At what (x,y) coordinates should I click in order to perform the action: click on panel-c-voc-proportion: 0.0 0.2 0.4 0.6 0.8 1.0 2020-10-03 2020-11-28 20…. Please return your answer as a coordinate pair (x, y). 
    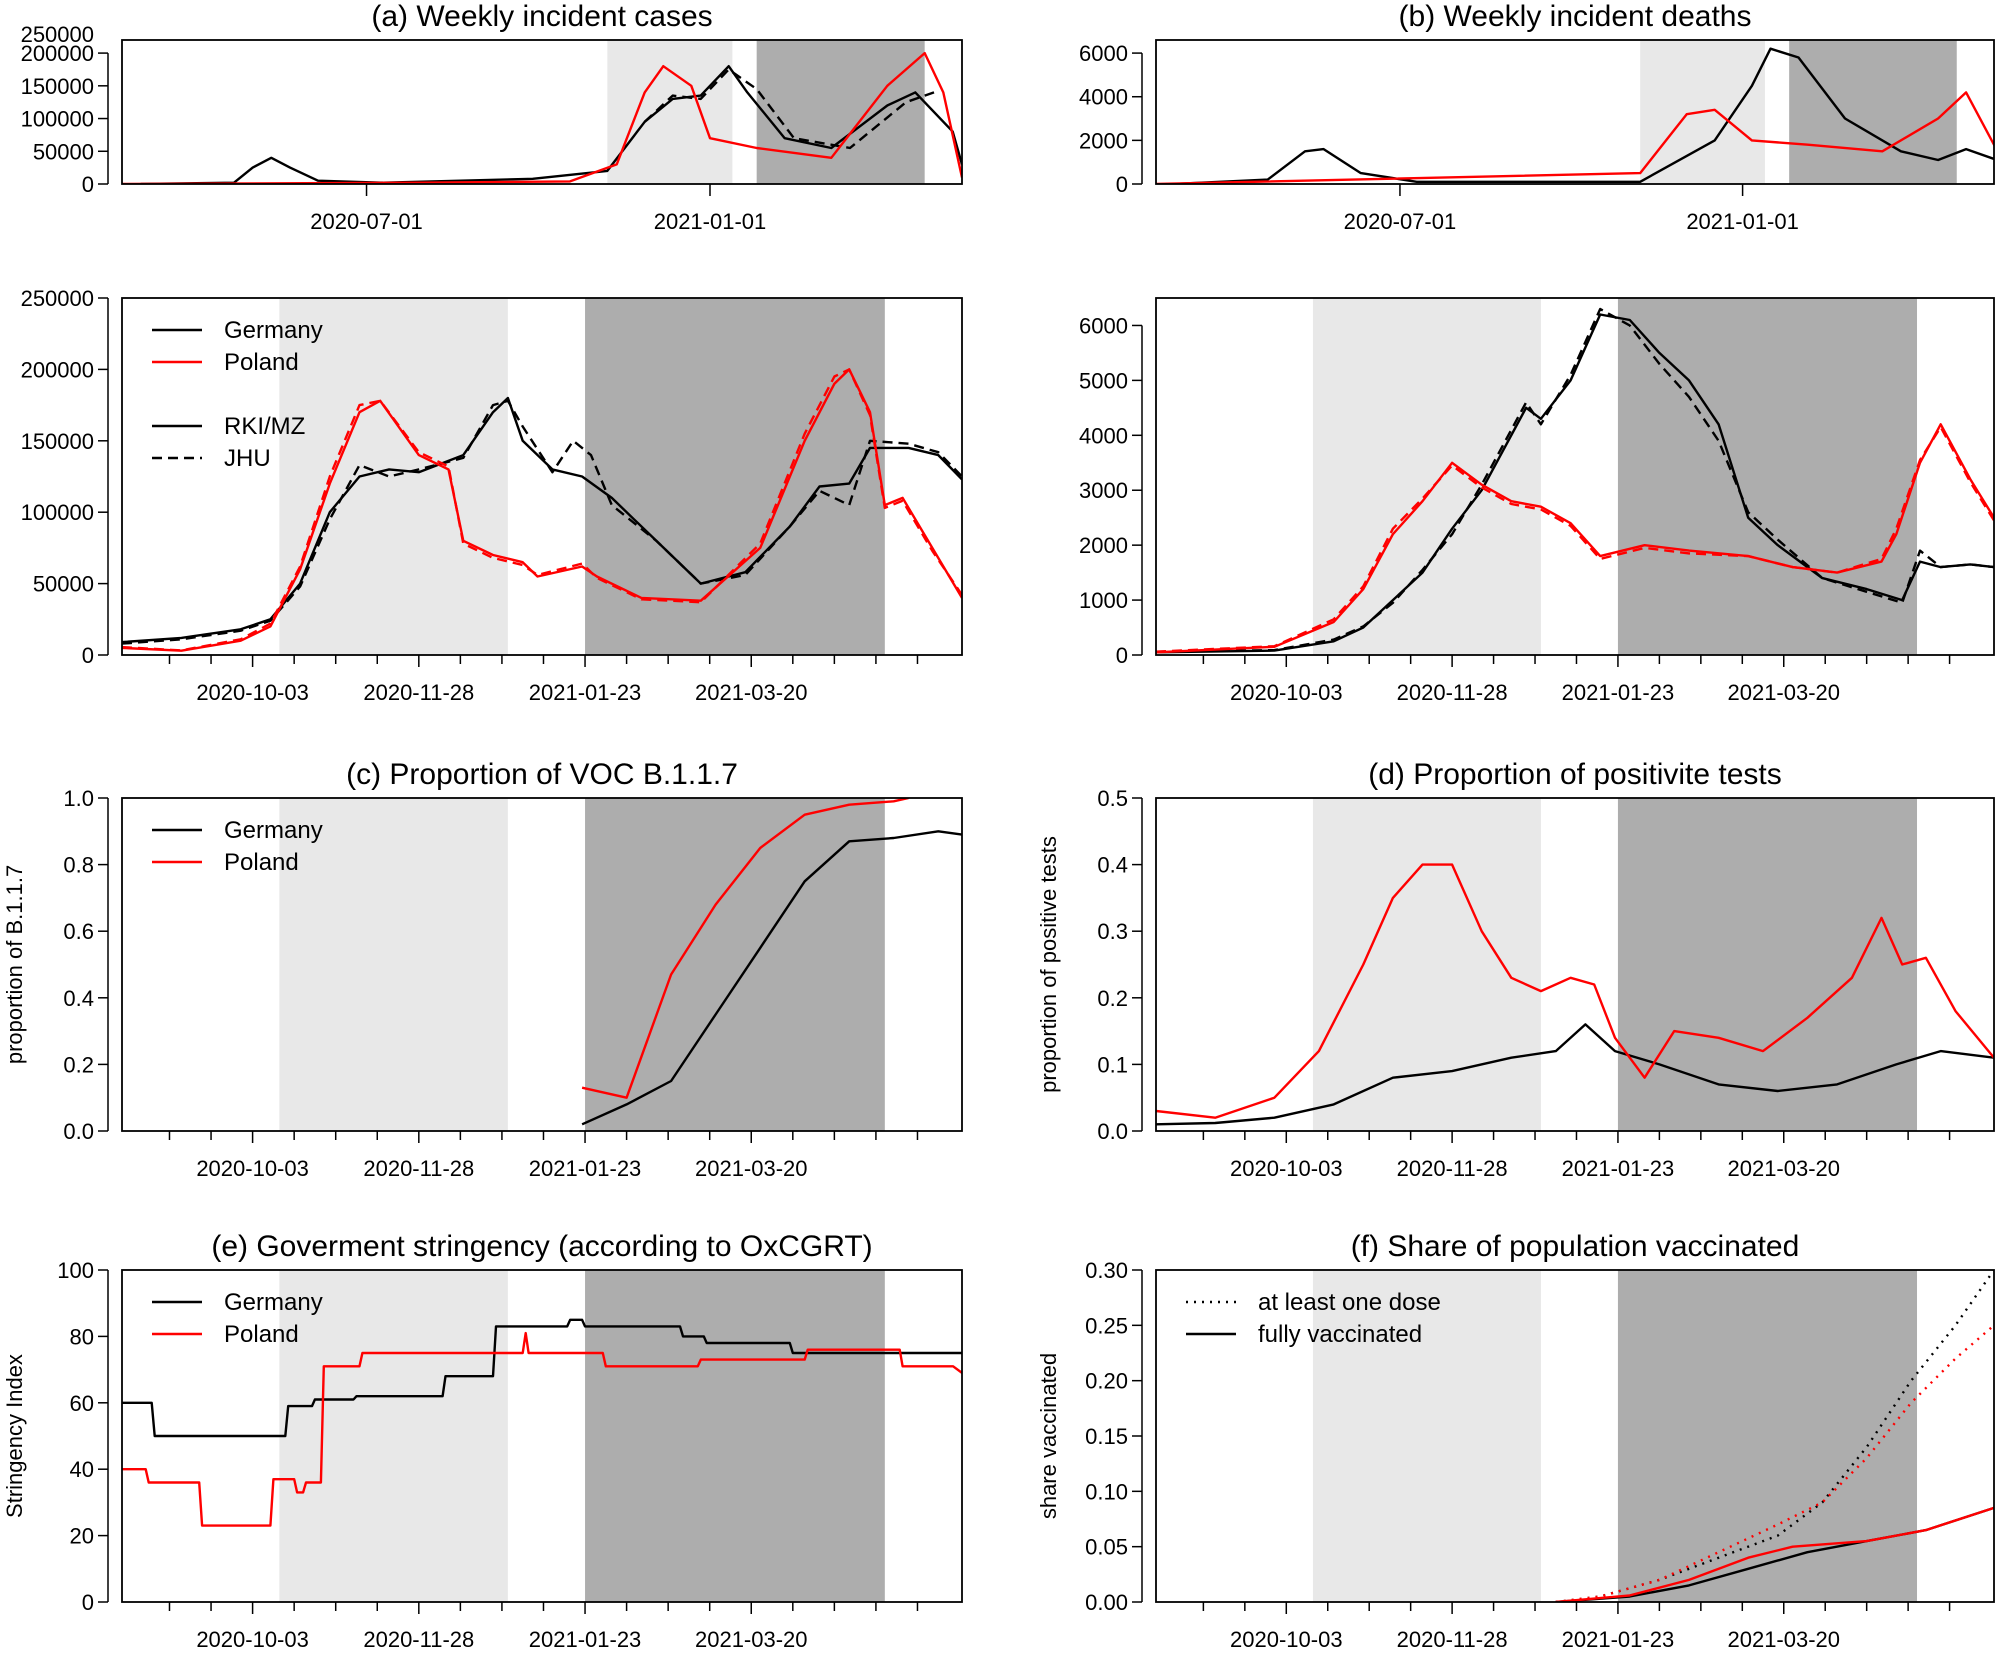
    Looking at the image, I should click on (482, 969).